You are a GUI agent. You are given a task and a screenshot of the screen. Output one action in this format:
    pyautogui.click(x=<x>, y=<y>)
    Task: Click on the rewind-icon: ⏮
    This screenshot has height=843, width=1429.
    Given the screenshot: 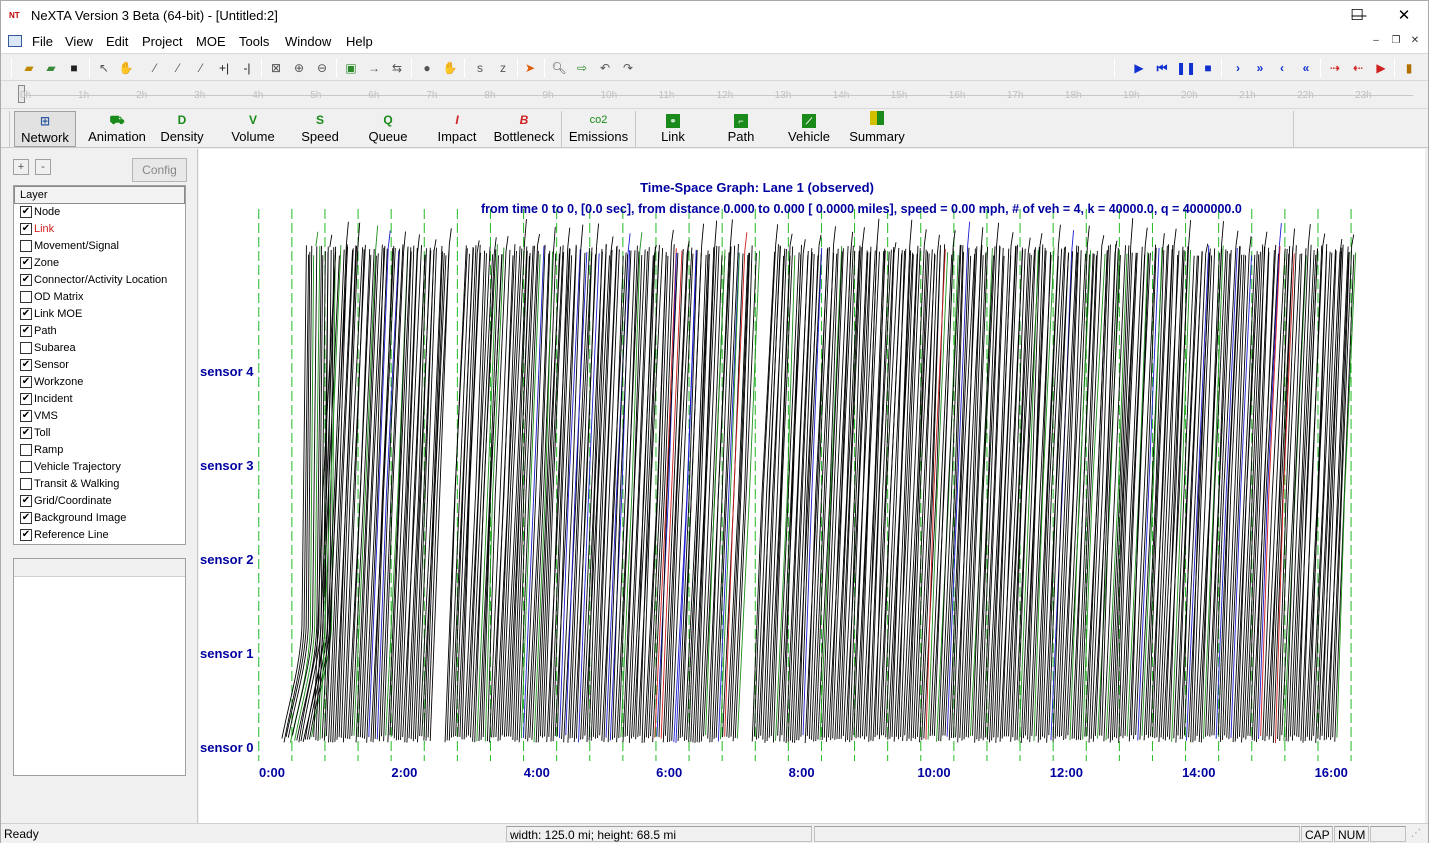 What is the action you would take?
    pyautogui.click(x=1162, y=68)
    